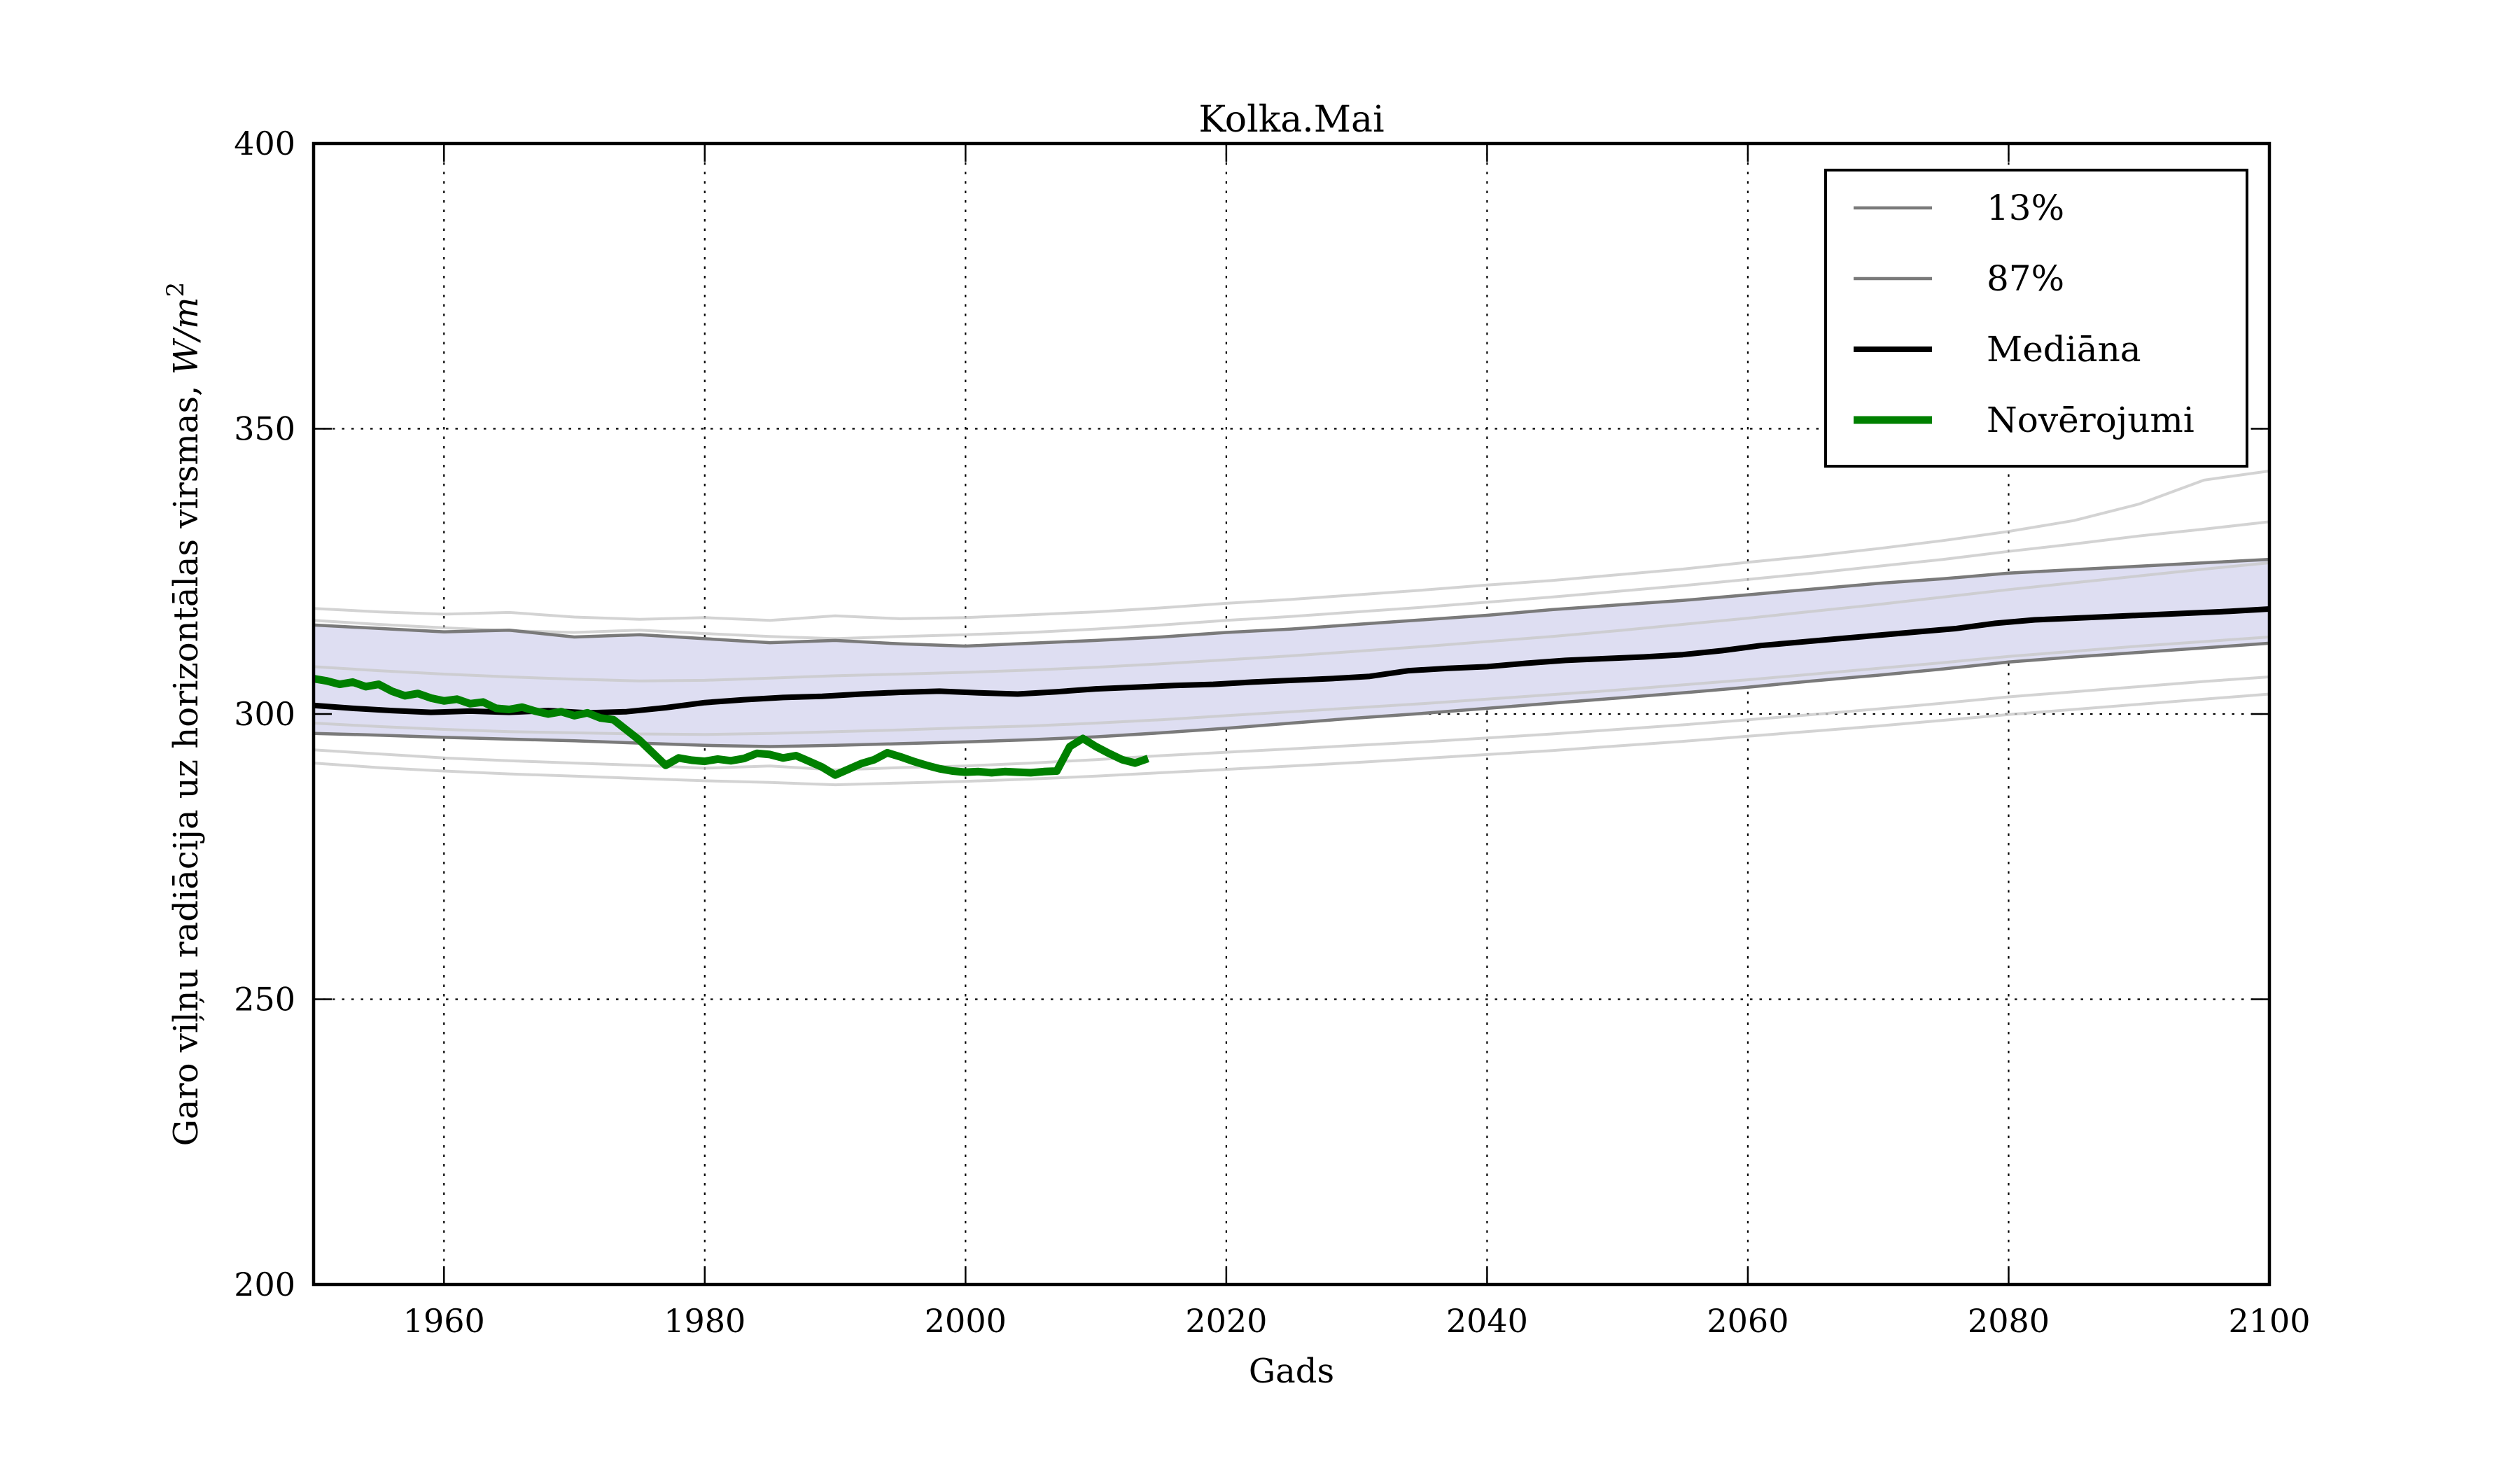 Image resolution: width=2520 pixels, height=1470 pixels. I want to click on observations-line, so click(731, 727).